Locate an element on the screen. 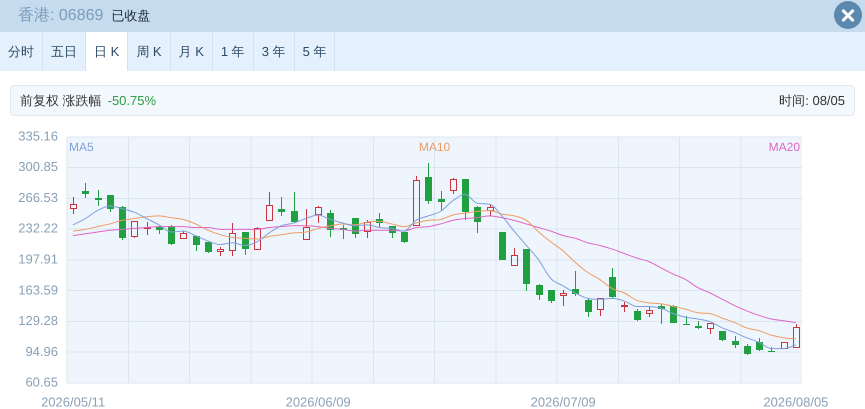 The height and width of the screenshot is (409, 865). text: 分时 is located at coordinates (21, 51).